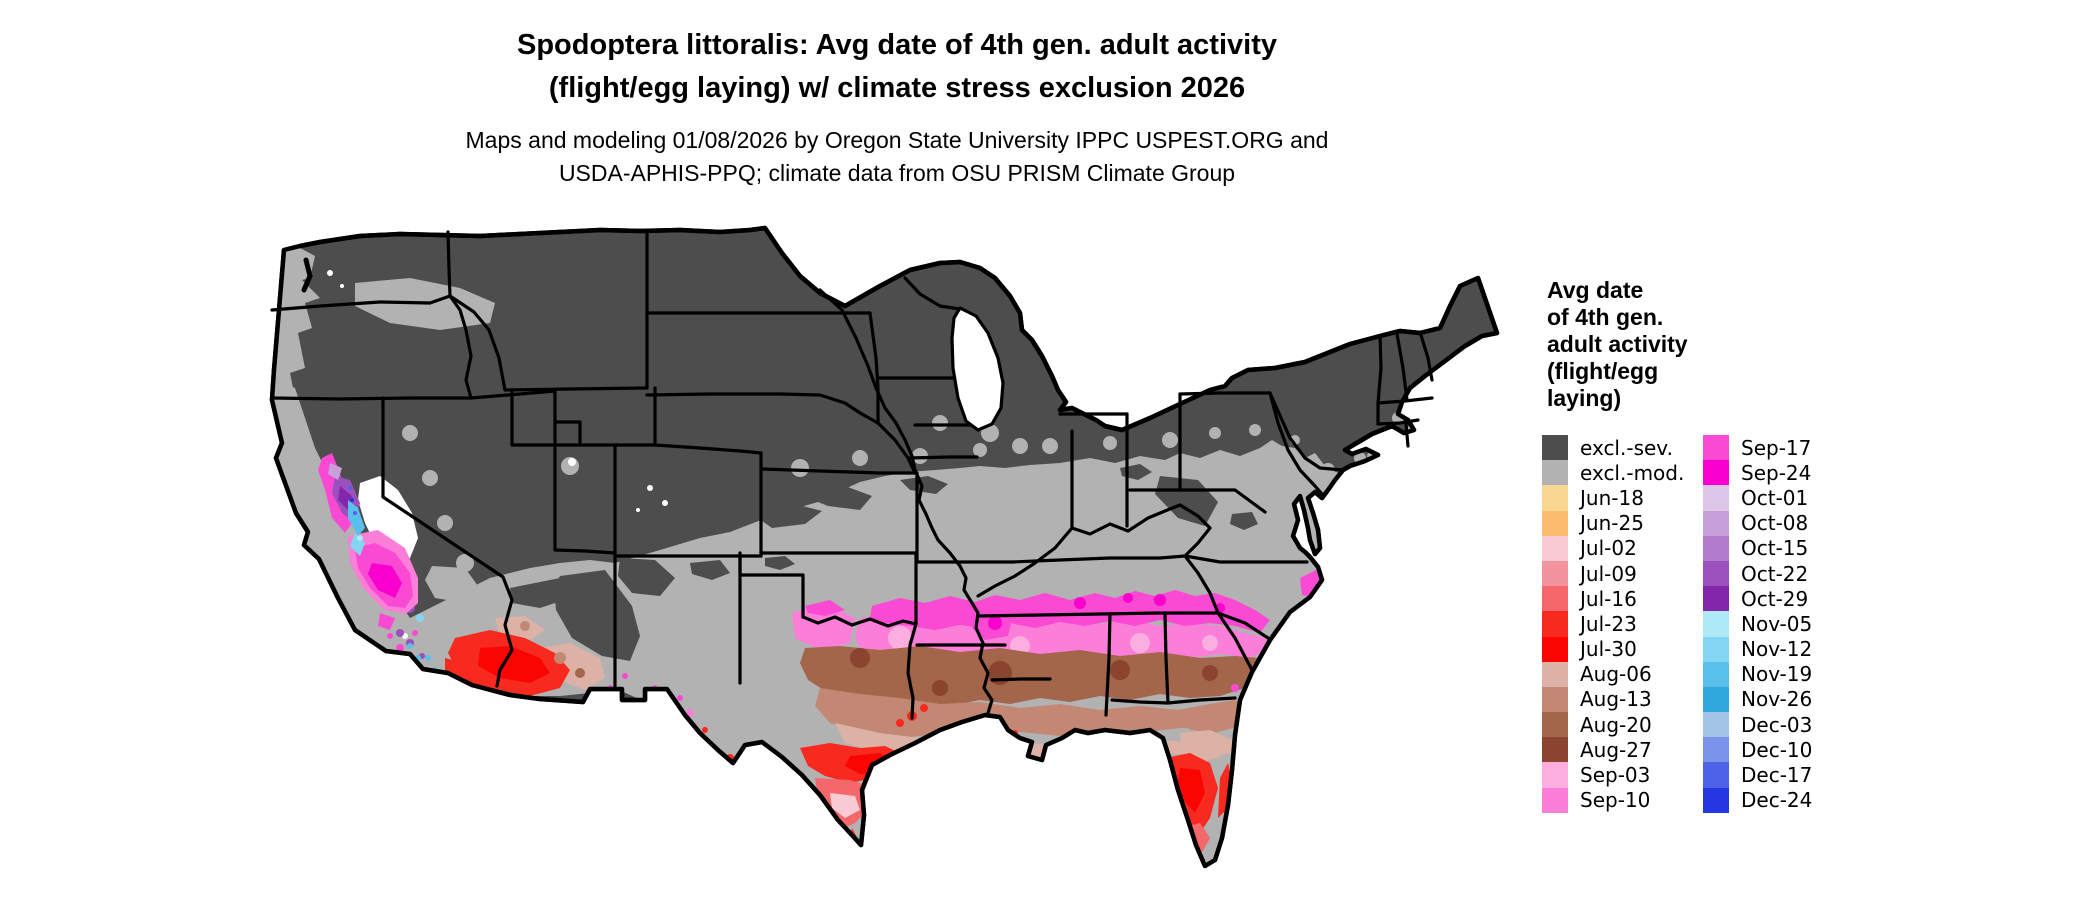 This screenshot has width=2100, height=897. What do you see at coordinates (1584, 398) in the screenshot?
I see `legend-title-line: laying)` at bounding box center [1584, 398].